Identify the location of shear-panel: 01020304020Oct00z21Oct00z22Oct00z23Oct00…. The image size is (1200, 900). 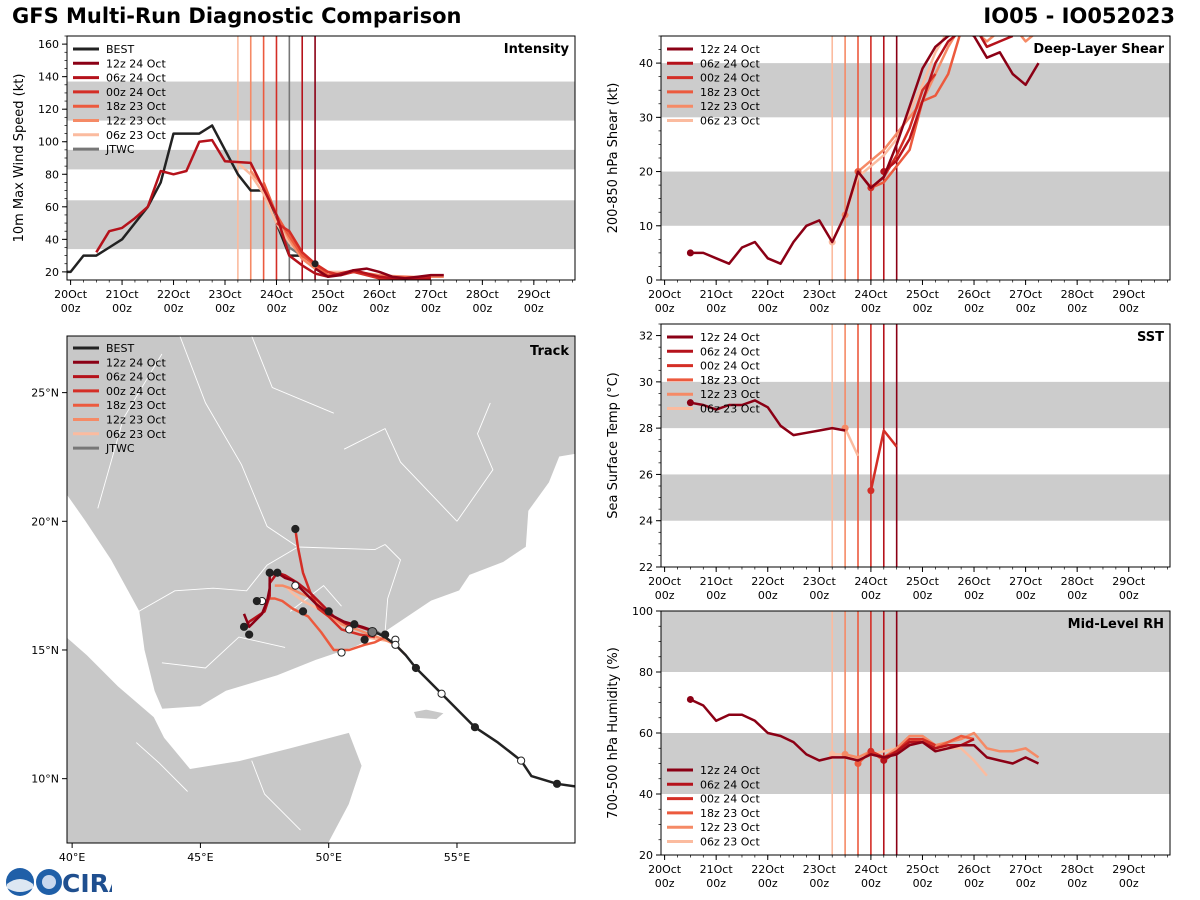
(888, 175).